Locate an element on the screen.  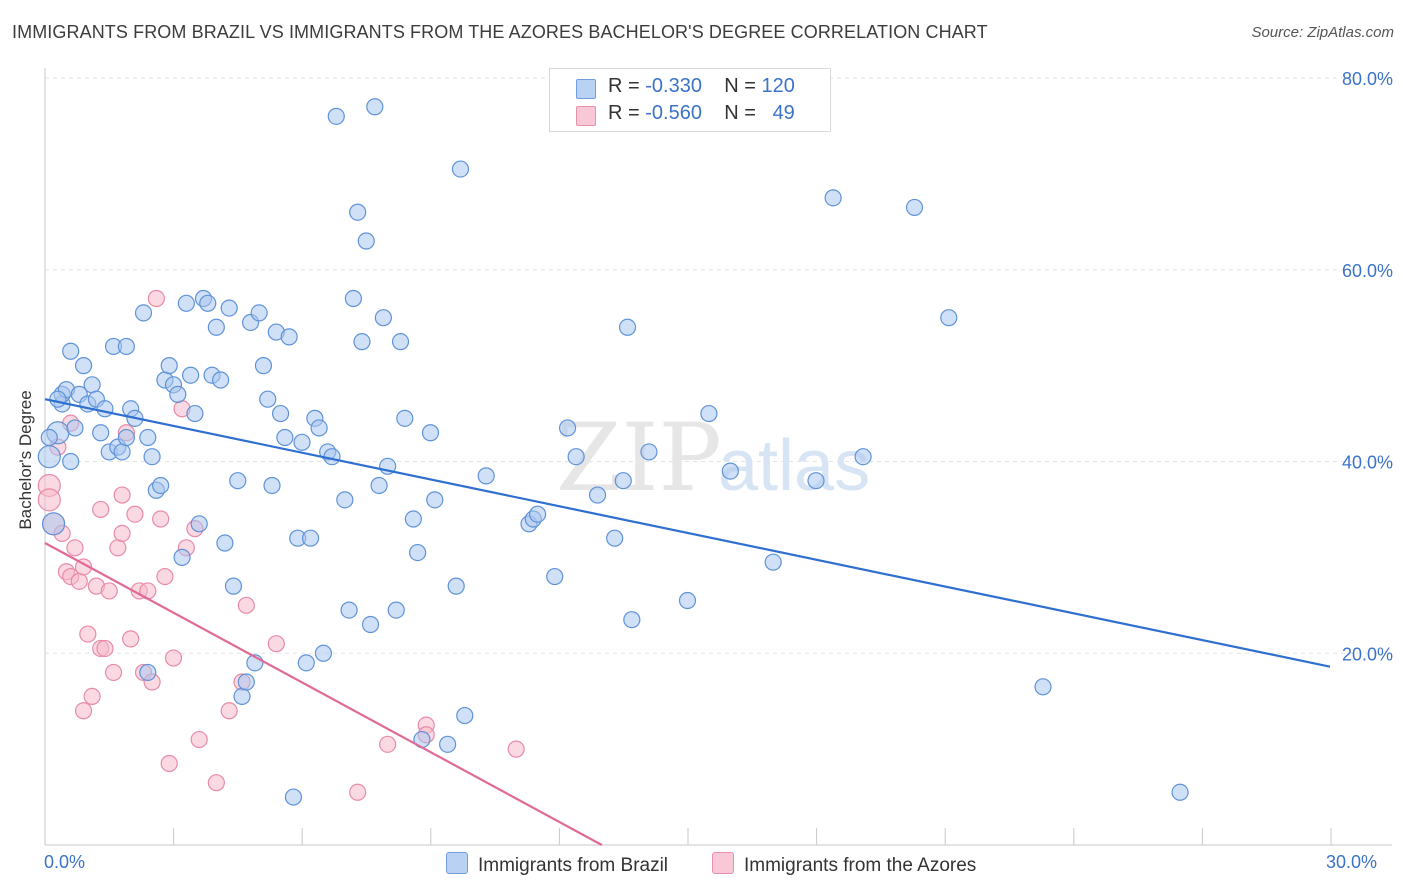
bottom-legend-swatch-brazil is located at coordinates (457, 863).